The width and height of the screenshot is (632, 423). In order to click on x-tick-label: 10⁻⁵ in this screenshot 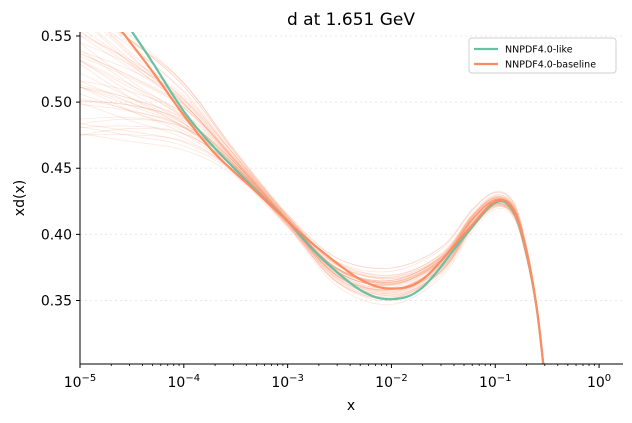, I will do `click(80, 382)`.